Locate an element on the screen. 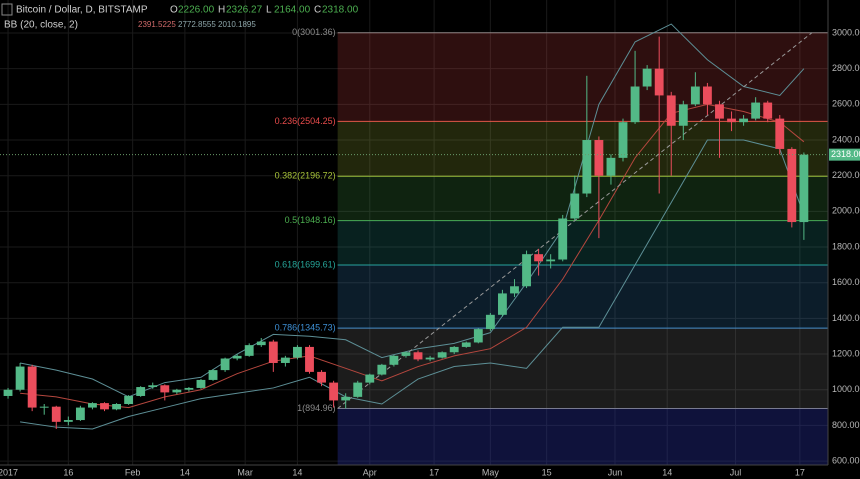  y-tick-label: 1400.00 is located at coordinates (846, 318).